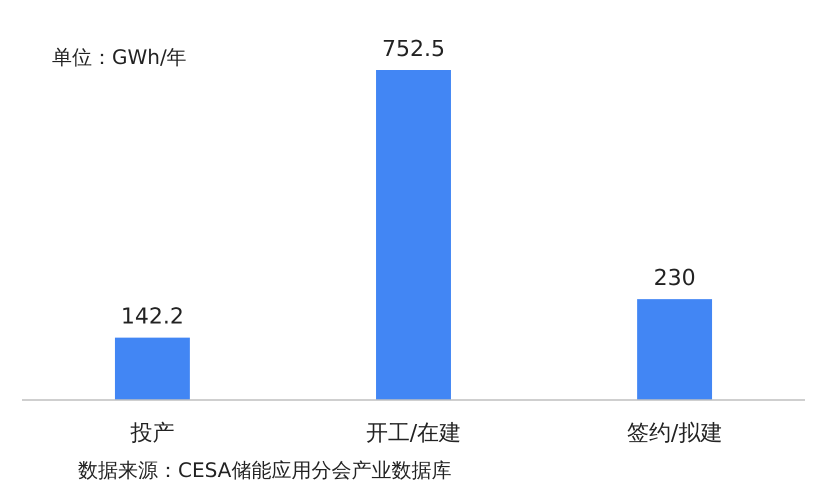 The image size is (825, 492). Describe the element at coordinates (152, 317) in the screenshot. I see `data-label: 142.2` at that location.